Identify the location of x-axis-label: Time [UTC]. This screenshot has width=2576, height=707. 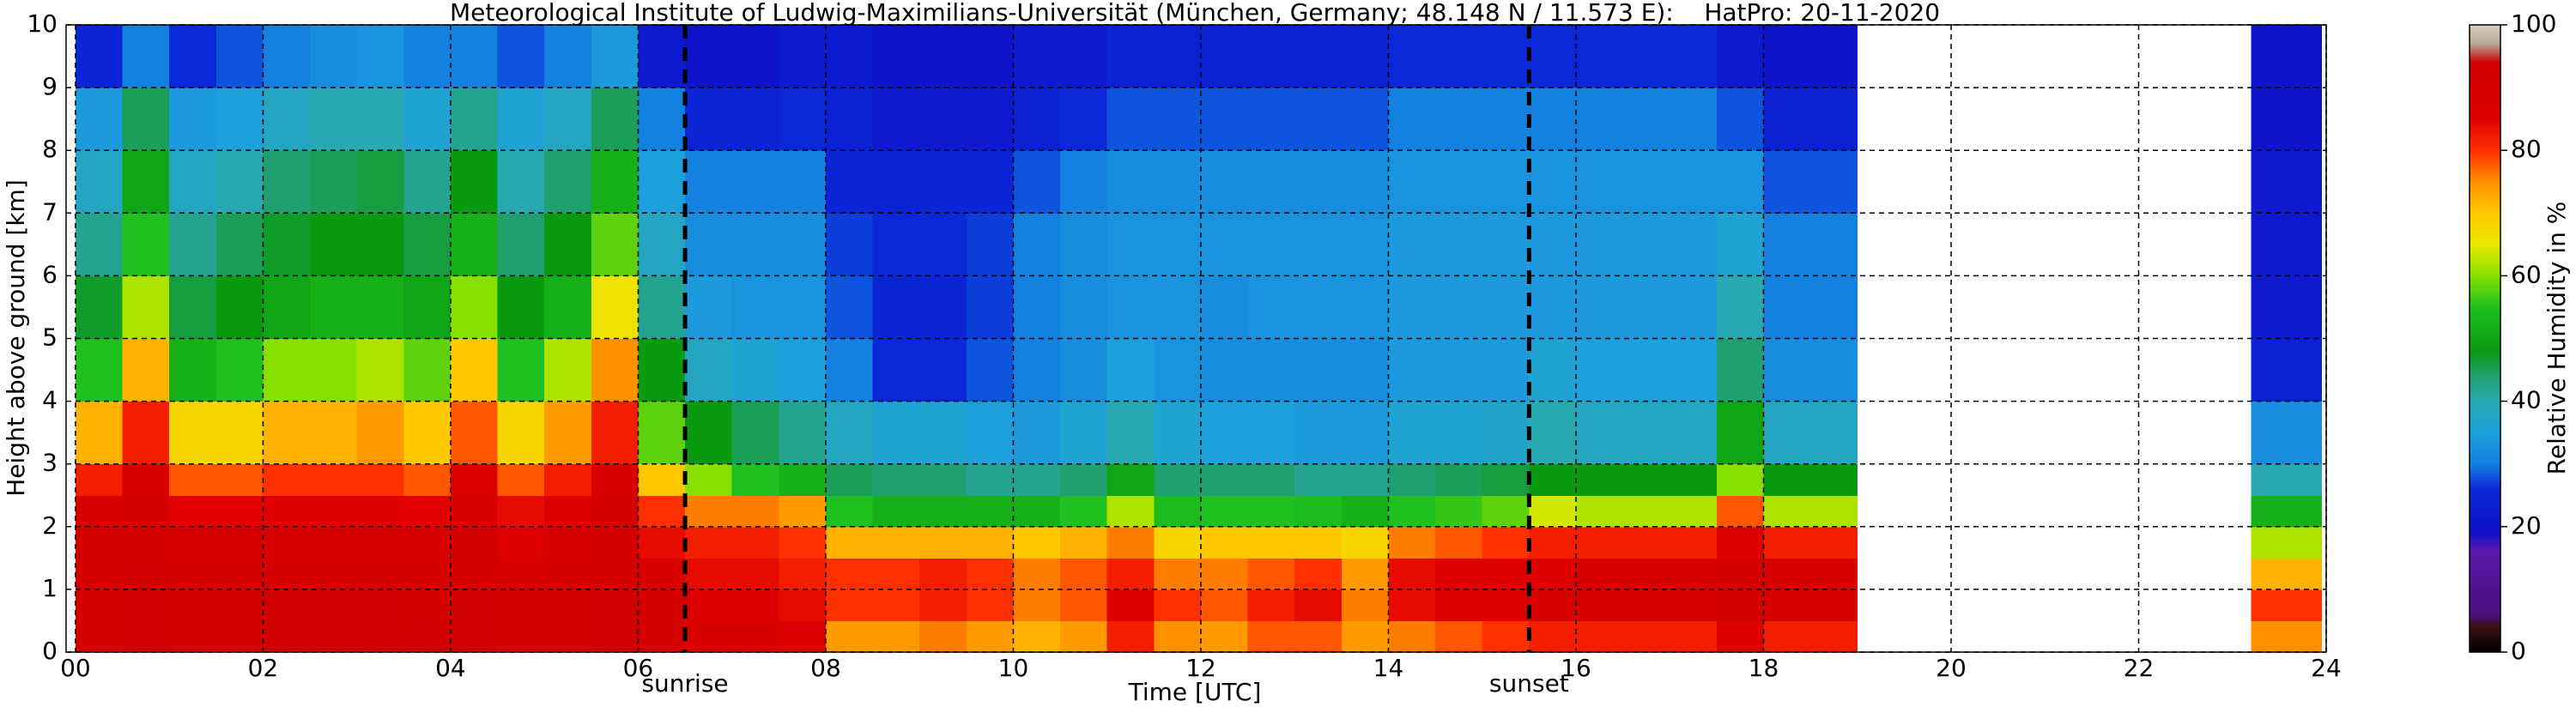
(1195, 692).